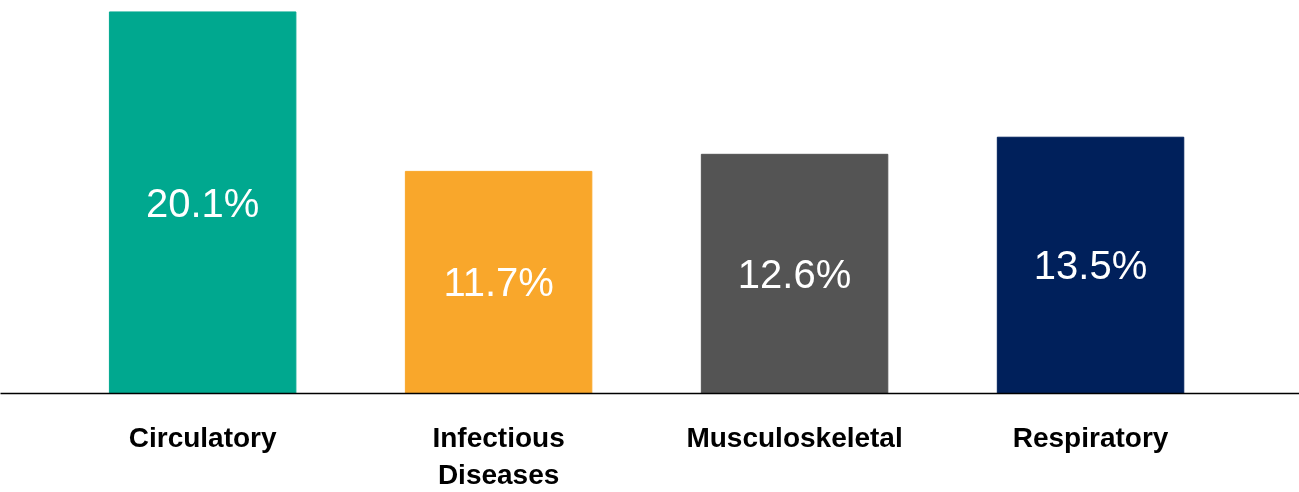 The width and height of the screenshot is (1299, 492). I want to click on x-tick-label: Circulatory, so click(202, 437).